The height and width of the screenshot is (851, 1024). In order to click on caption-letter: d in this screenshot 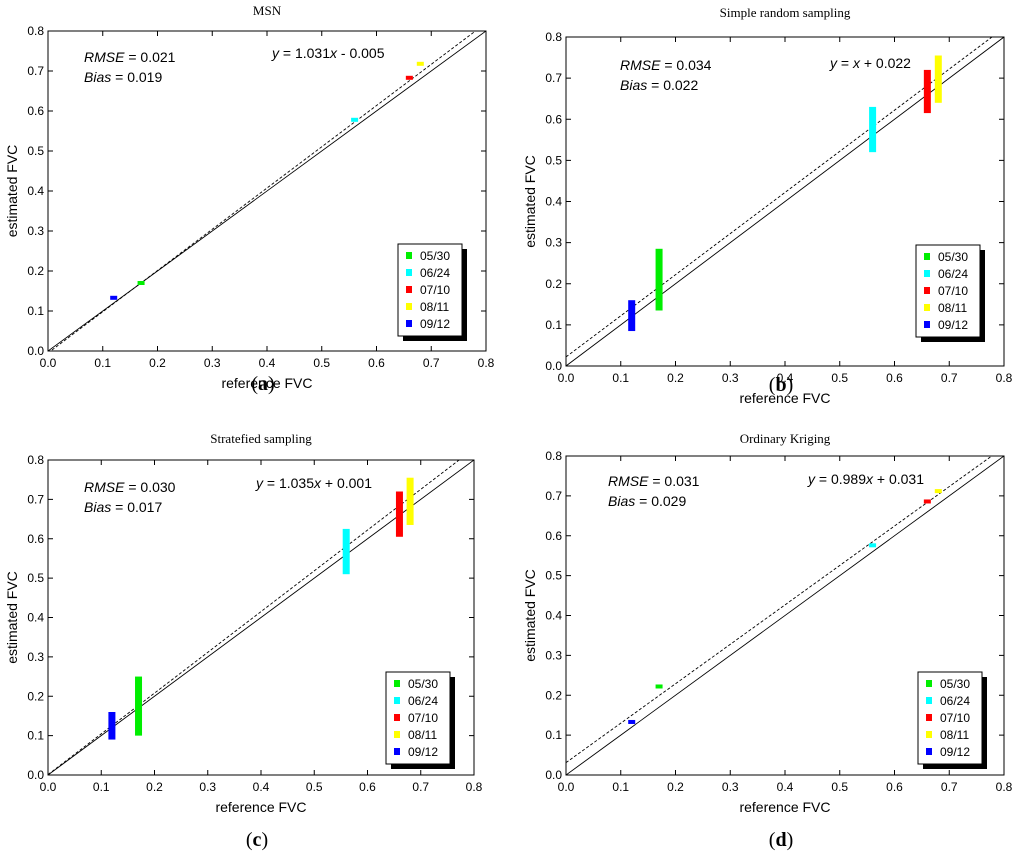, I will do `click(780, 840)`.